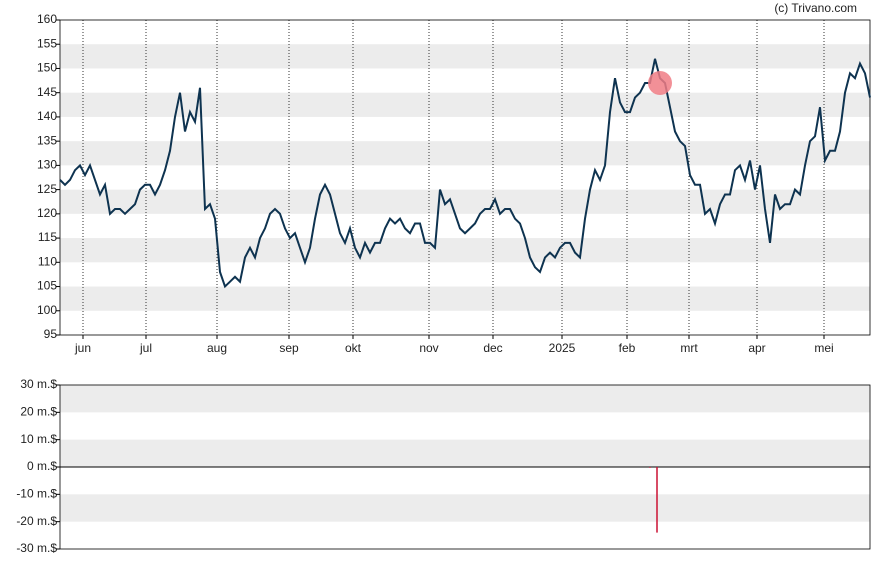 The height and width of the screenshot is (565, 888). I want to click on x-tick-label: okt, so click(353, 348).